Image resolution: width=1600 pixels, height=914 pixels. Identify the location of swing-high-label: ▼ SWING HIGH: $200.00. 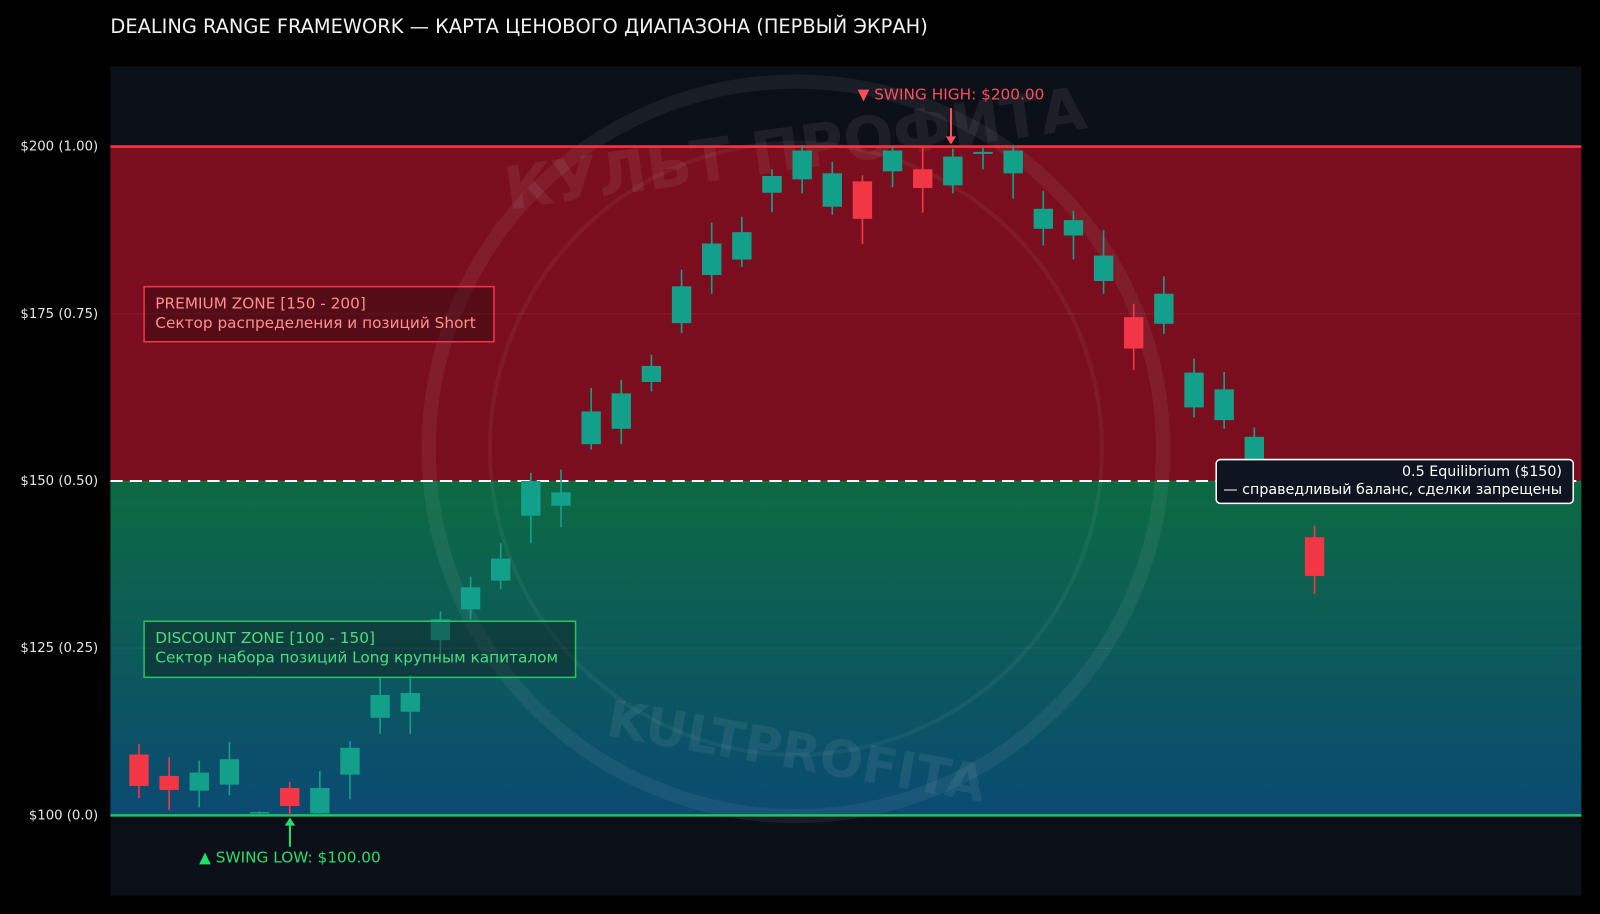
(951, 94).